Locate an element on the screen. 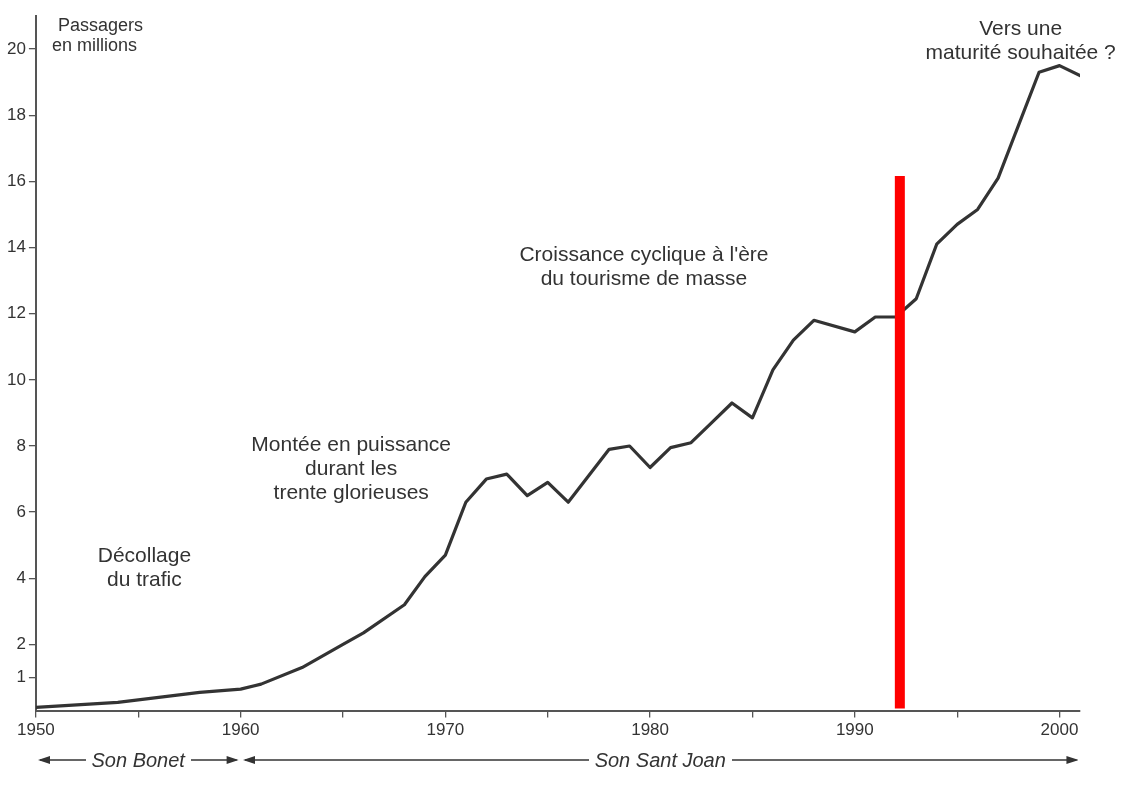 This screenshot has width=1132, height=786. y-tick-label: 6 is located at coordinates (21, 511).